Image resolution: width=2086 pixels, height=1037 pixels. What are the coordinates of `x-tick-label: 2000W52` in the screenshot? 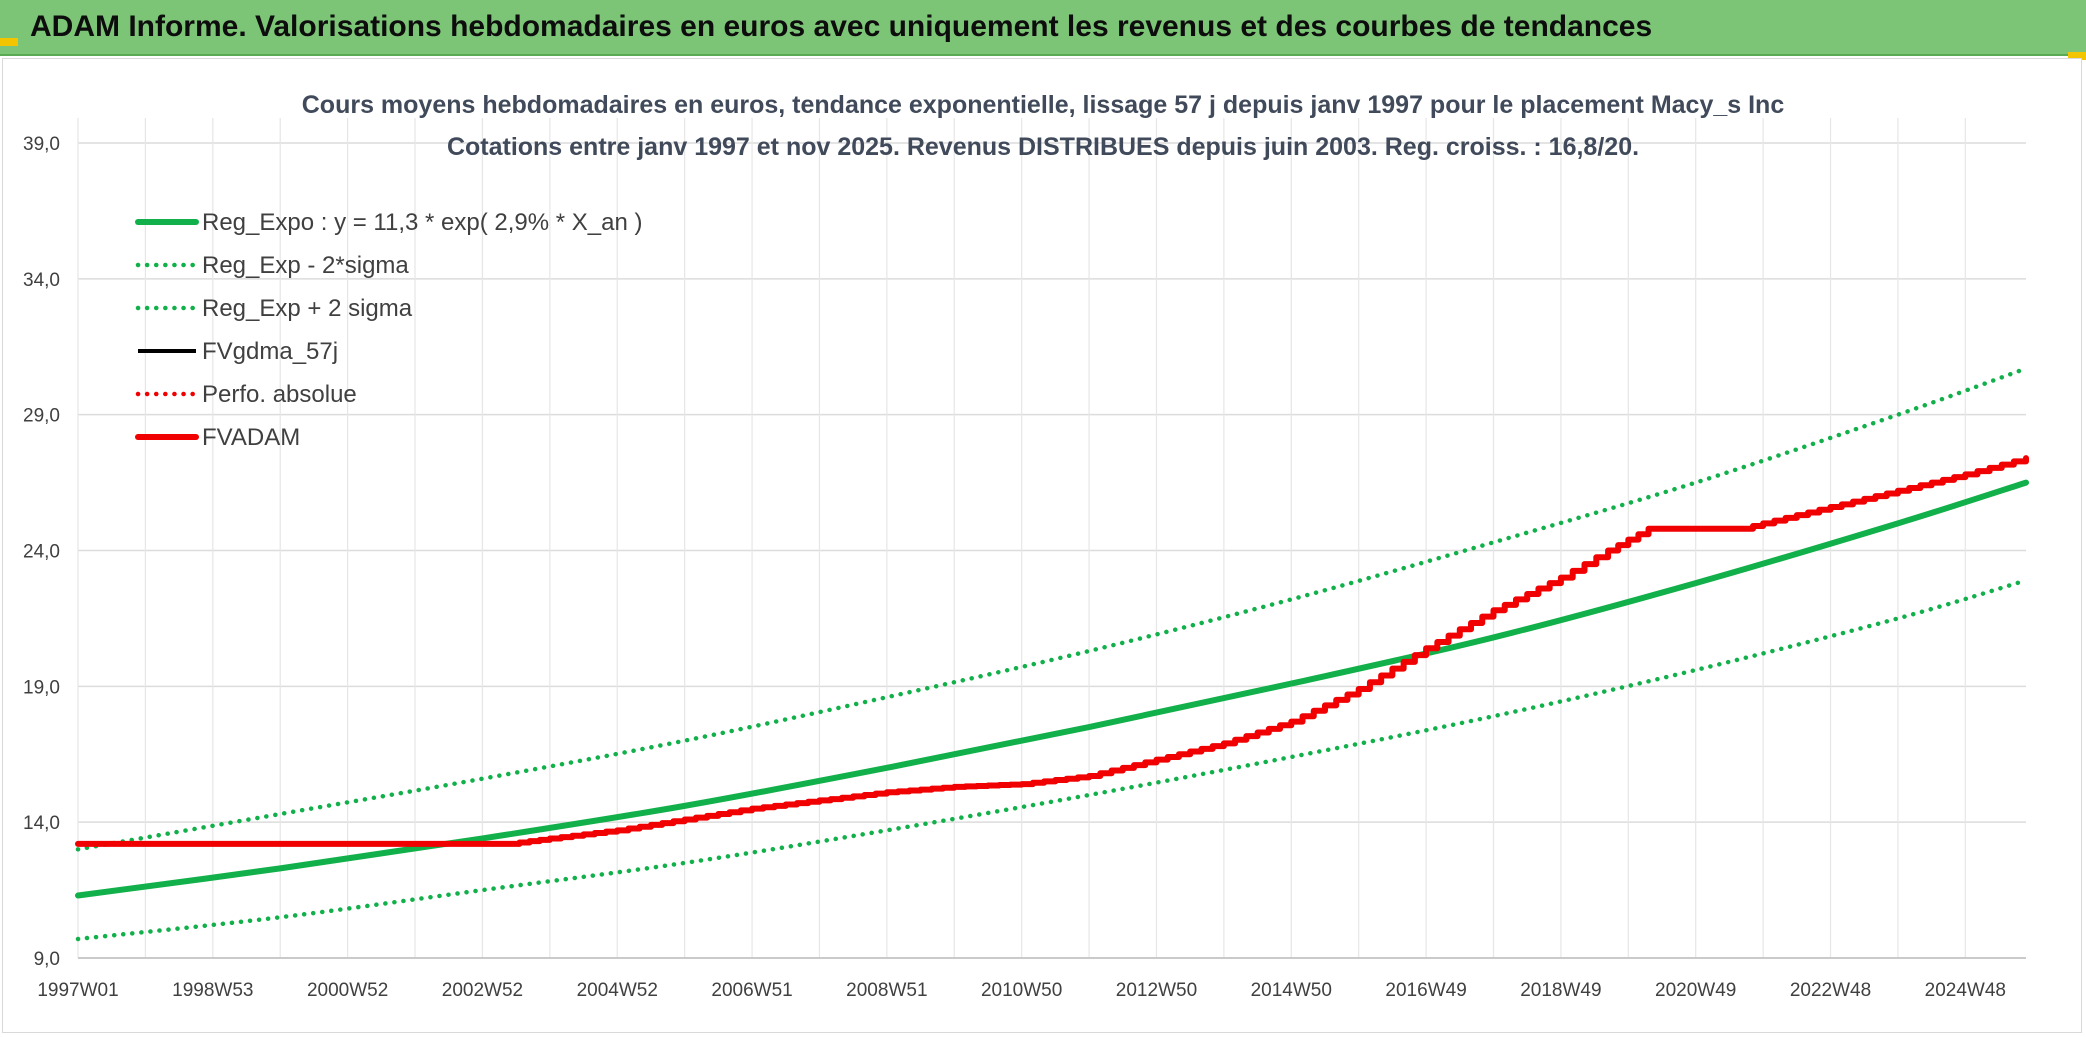 It's located at (347, 990).